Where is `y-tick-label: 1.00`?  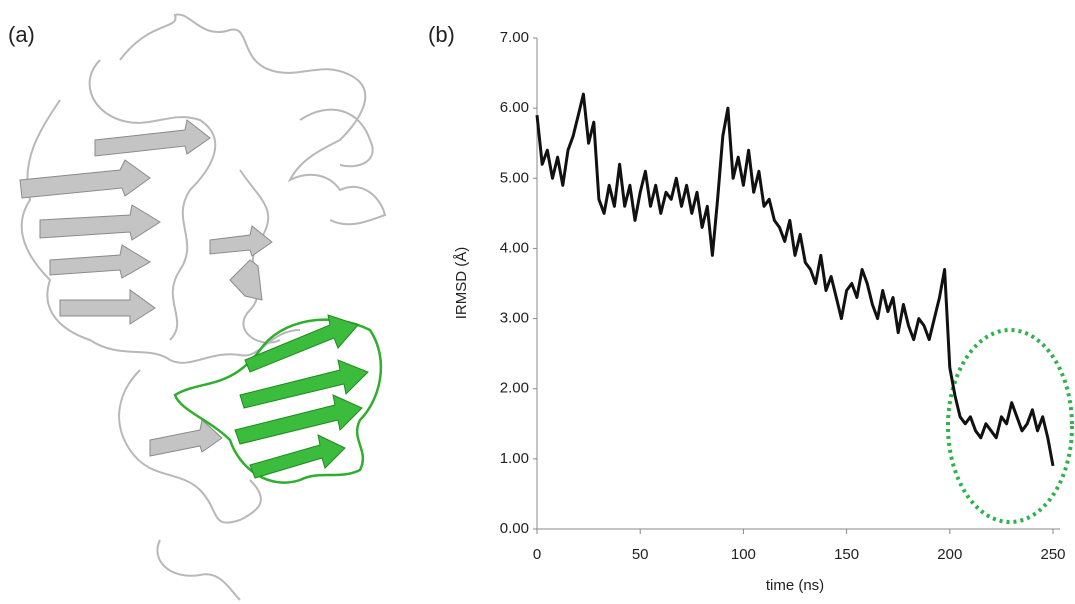 y-tick-label: 1.00 is located at coordinates (514, 458).